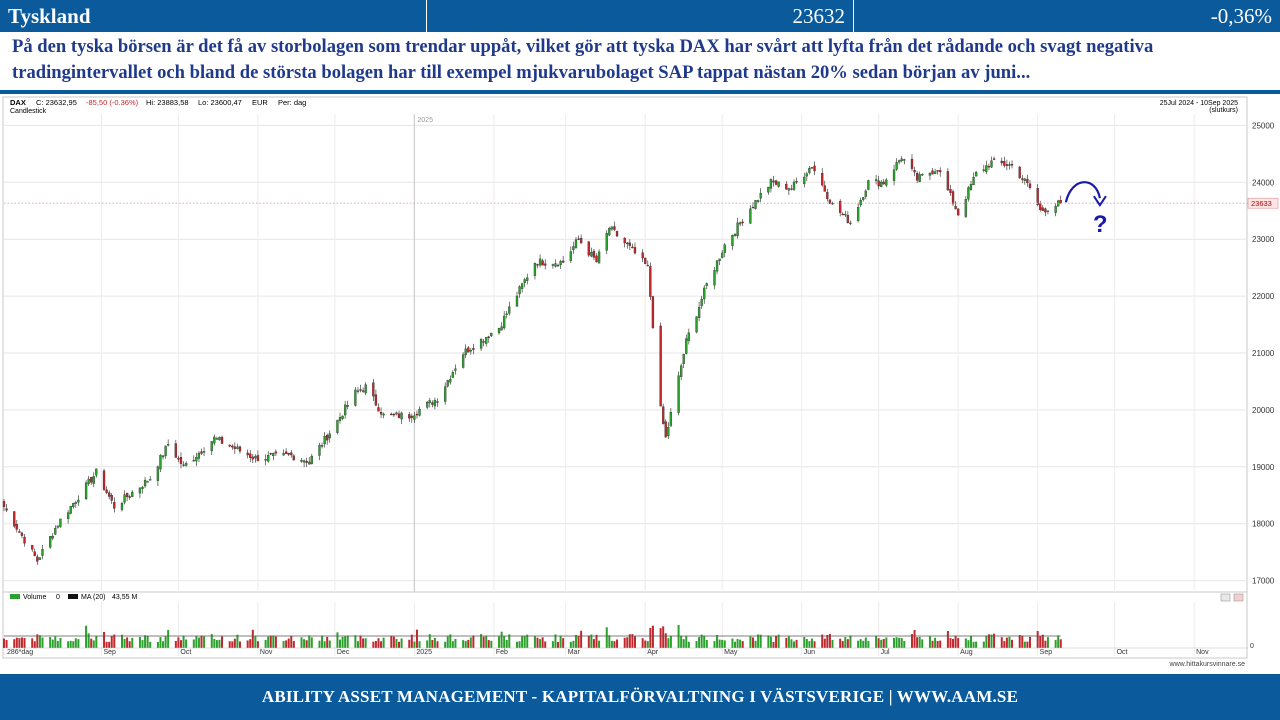 The height and width of the screenshot is (720, 1280). I want to click on arrowhead-icon, so click(1100, 201).